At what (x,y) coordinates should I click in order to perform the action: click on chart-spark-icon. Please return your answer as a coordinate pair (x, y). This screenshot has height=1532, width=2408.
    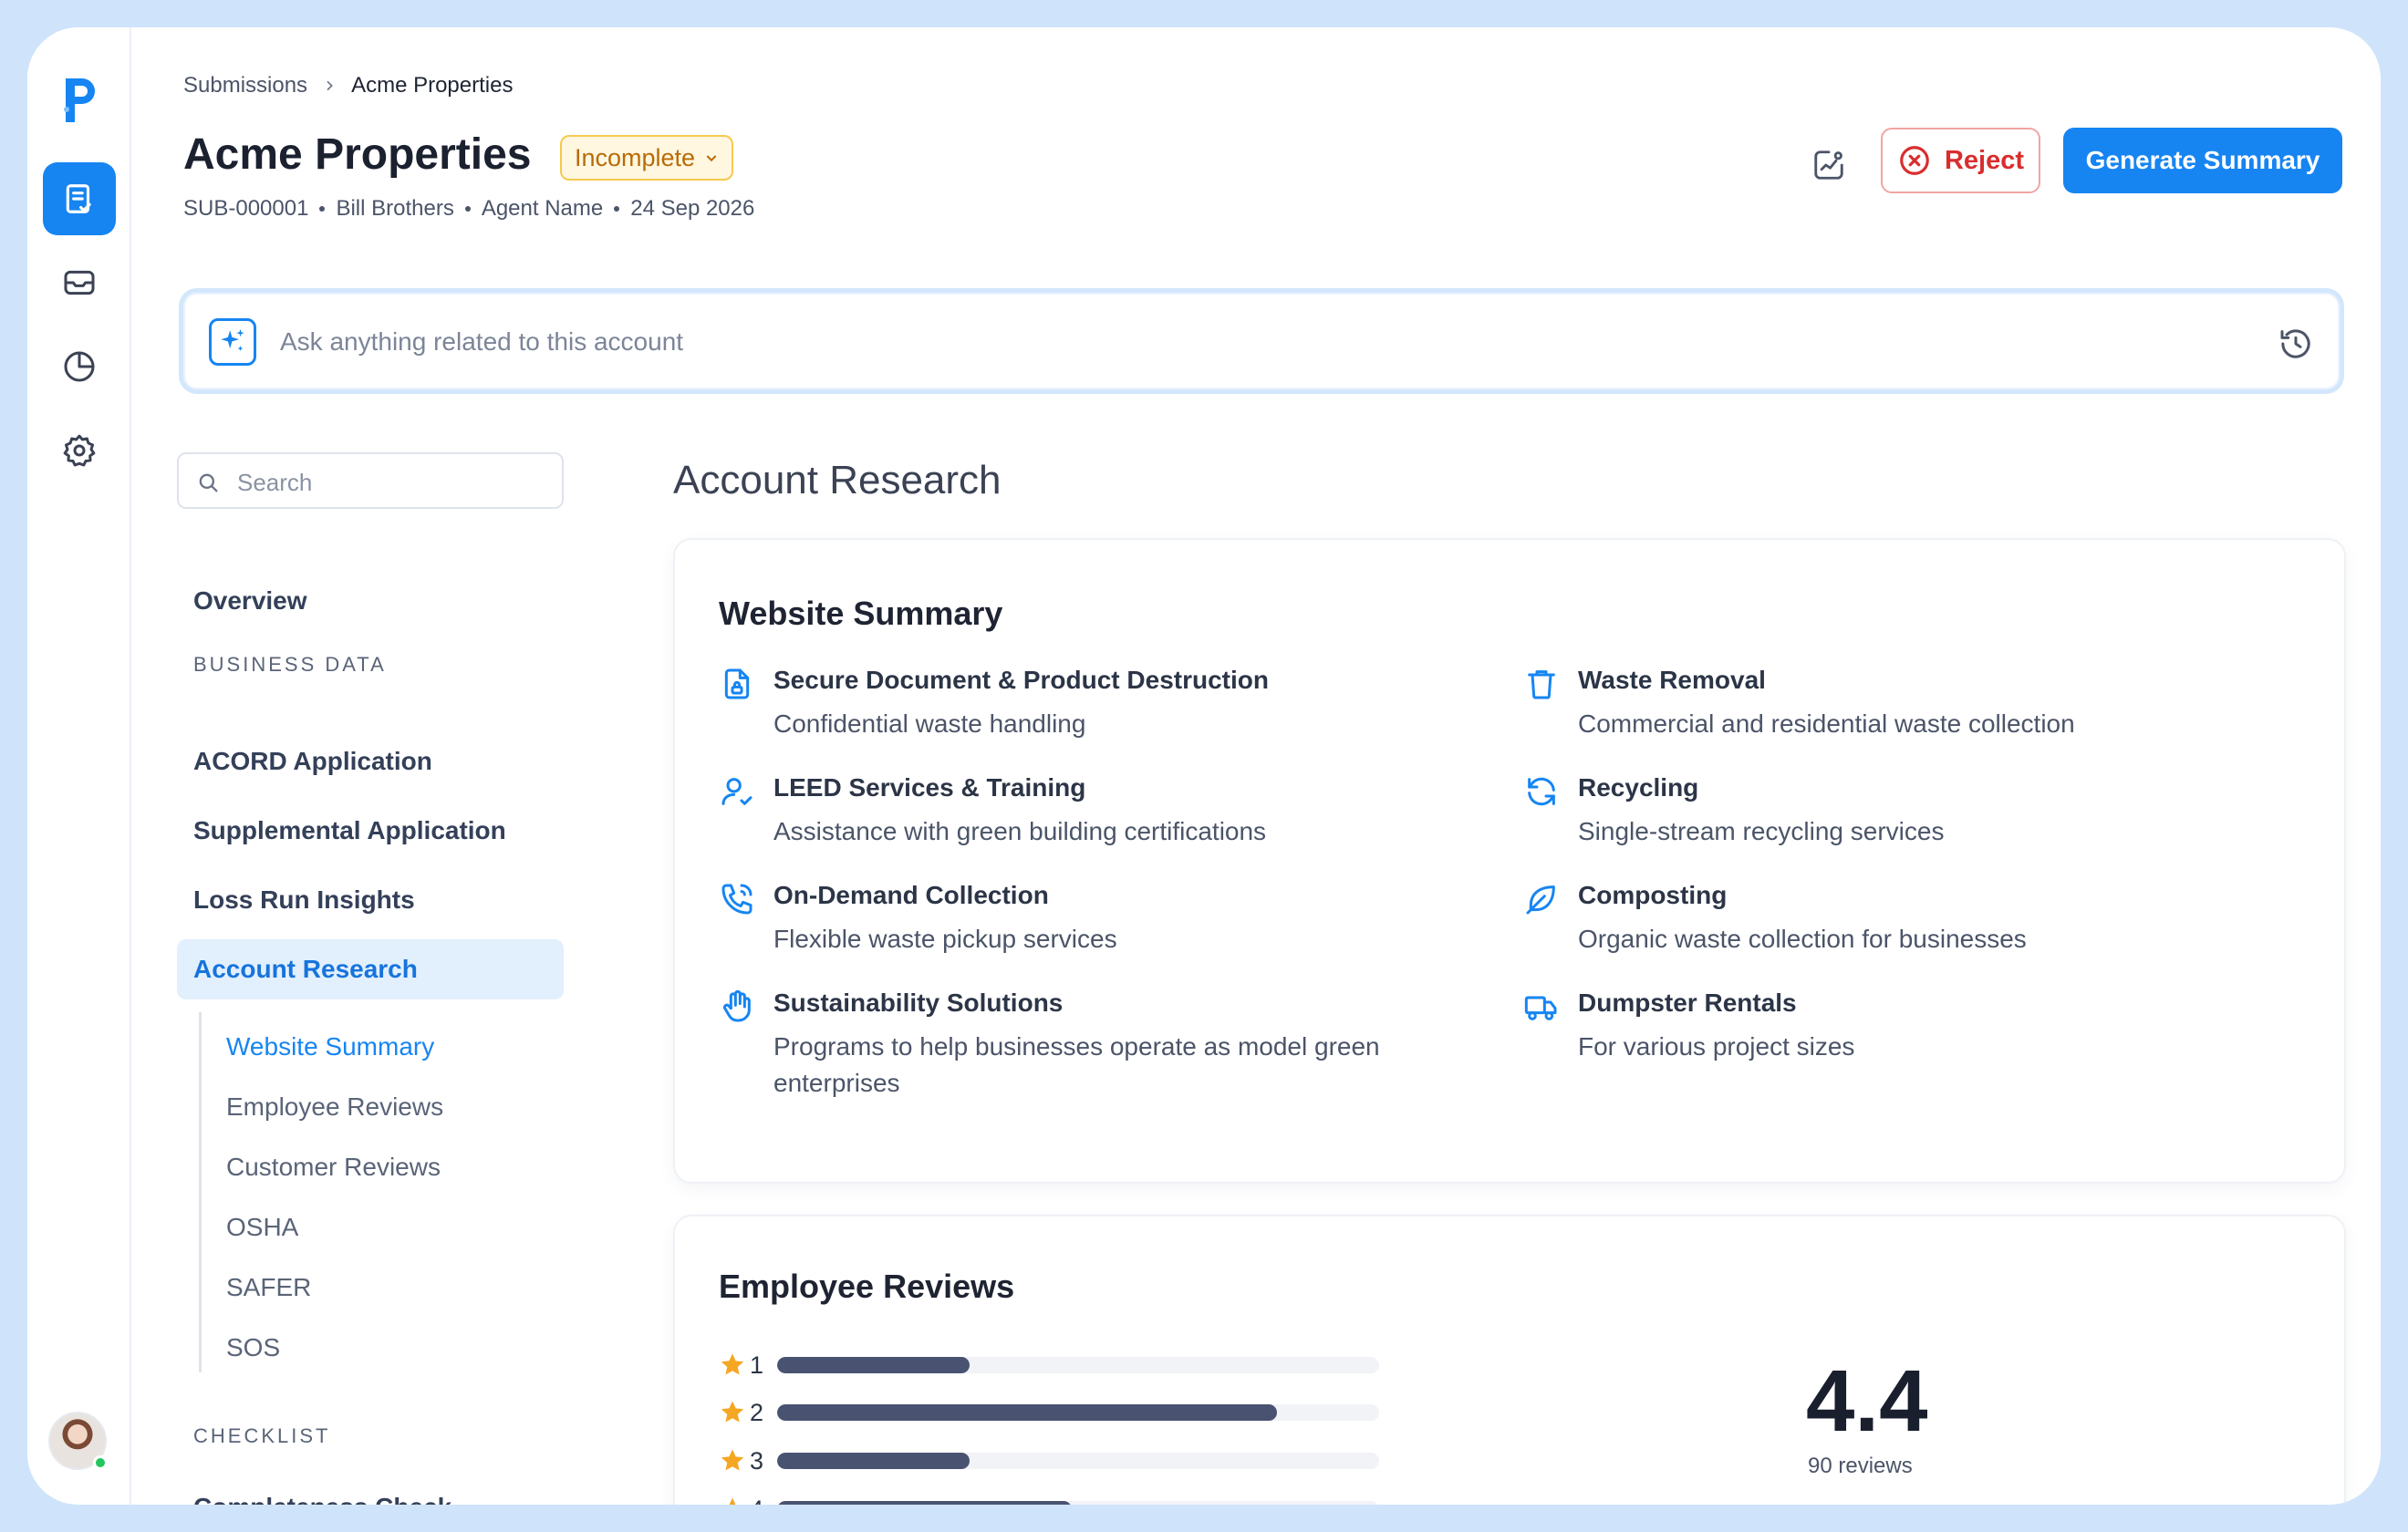
    Looking at the image, I should click on (1828, 165).